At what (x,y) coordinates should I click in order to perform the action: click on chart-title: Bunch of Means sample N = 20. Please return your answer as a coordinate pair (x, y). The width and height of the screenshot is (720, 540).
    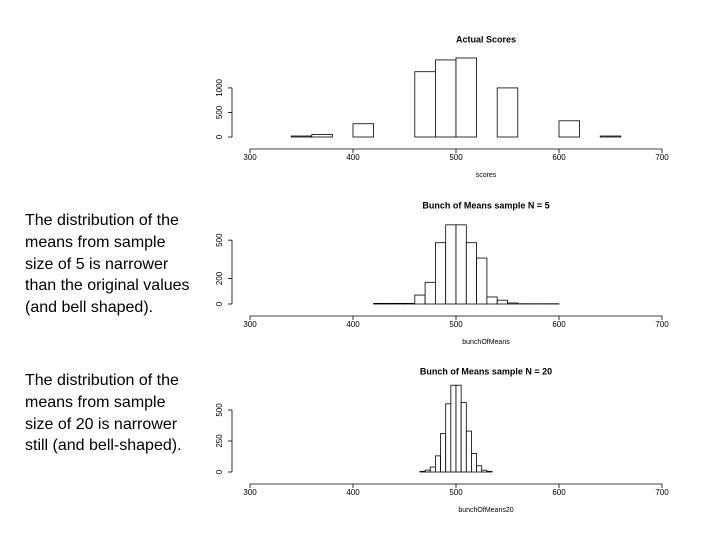
    Looking at the image, I should click on (486, 371).